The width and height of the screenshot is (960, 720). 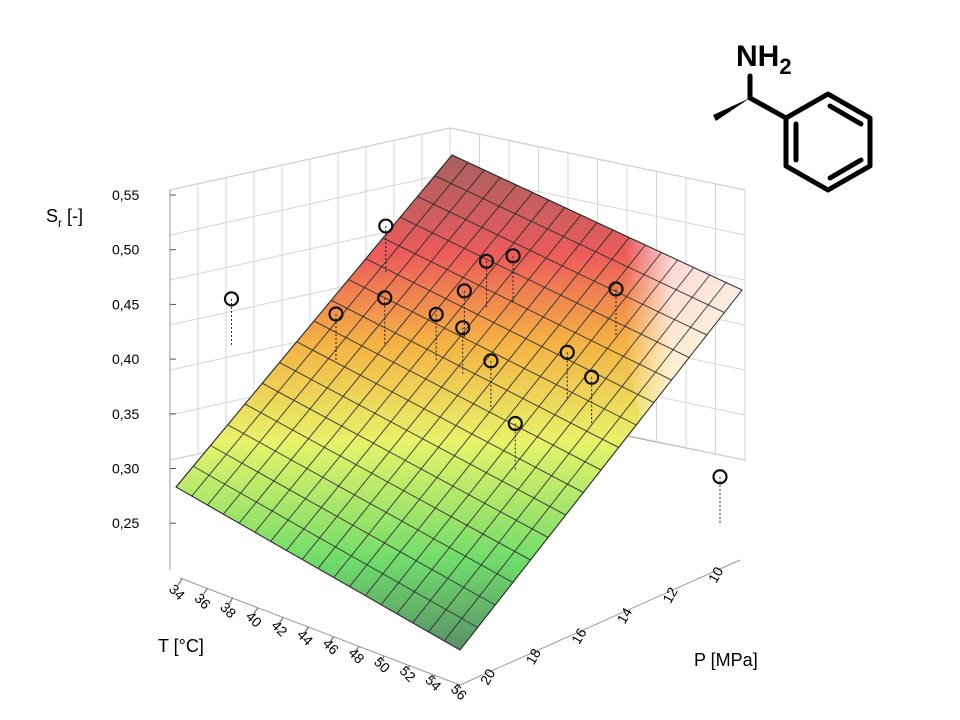 I want to click on t-axis-title: T [°C], so click(x=181, y=646).